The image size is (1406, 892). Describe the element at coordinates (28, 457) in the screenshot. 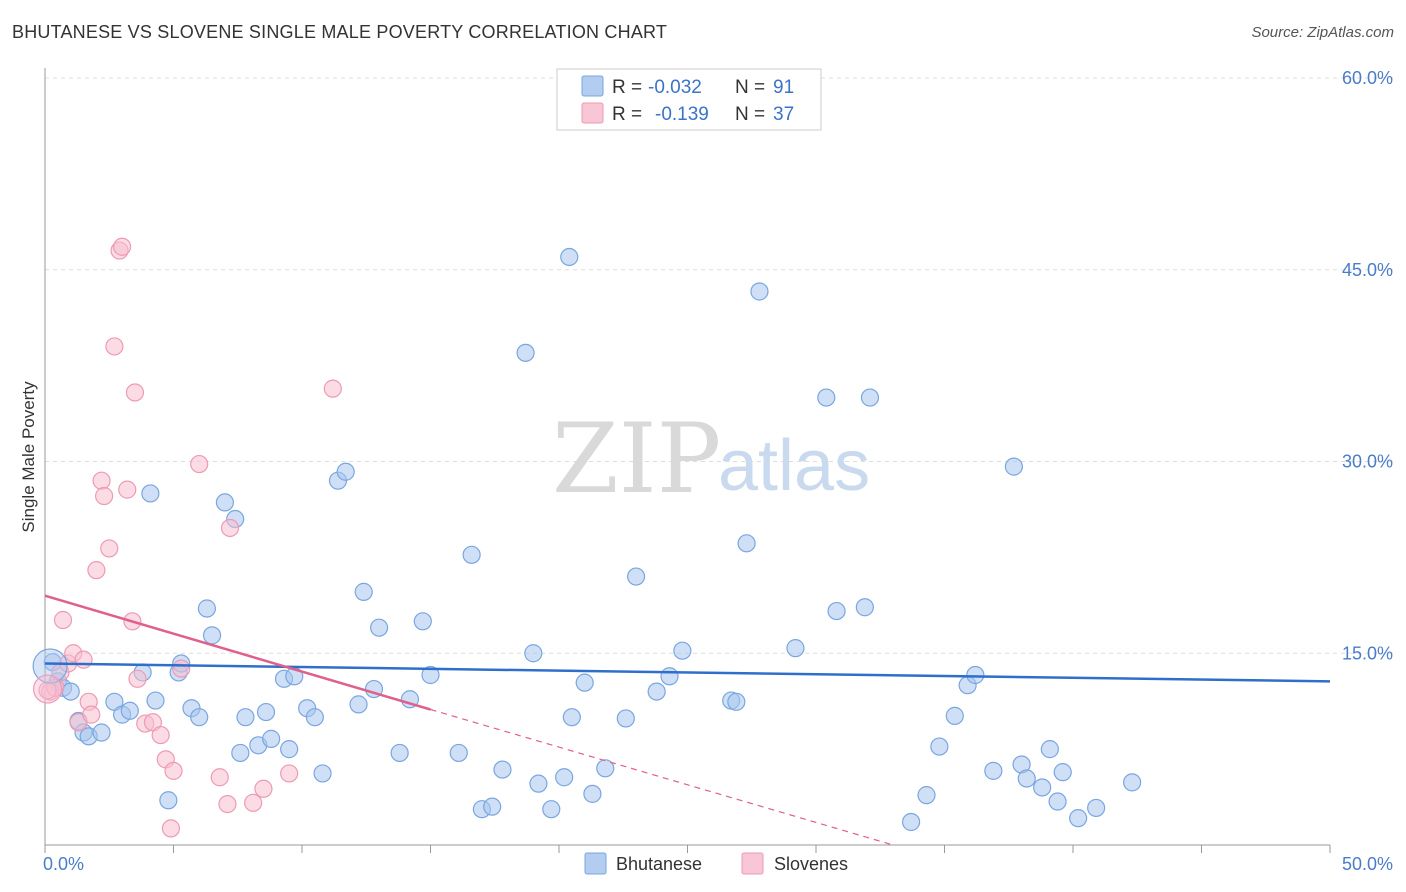

I see `y-axis-title: Single Male Poverty` at that location.